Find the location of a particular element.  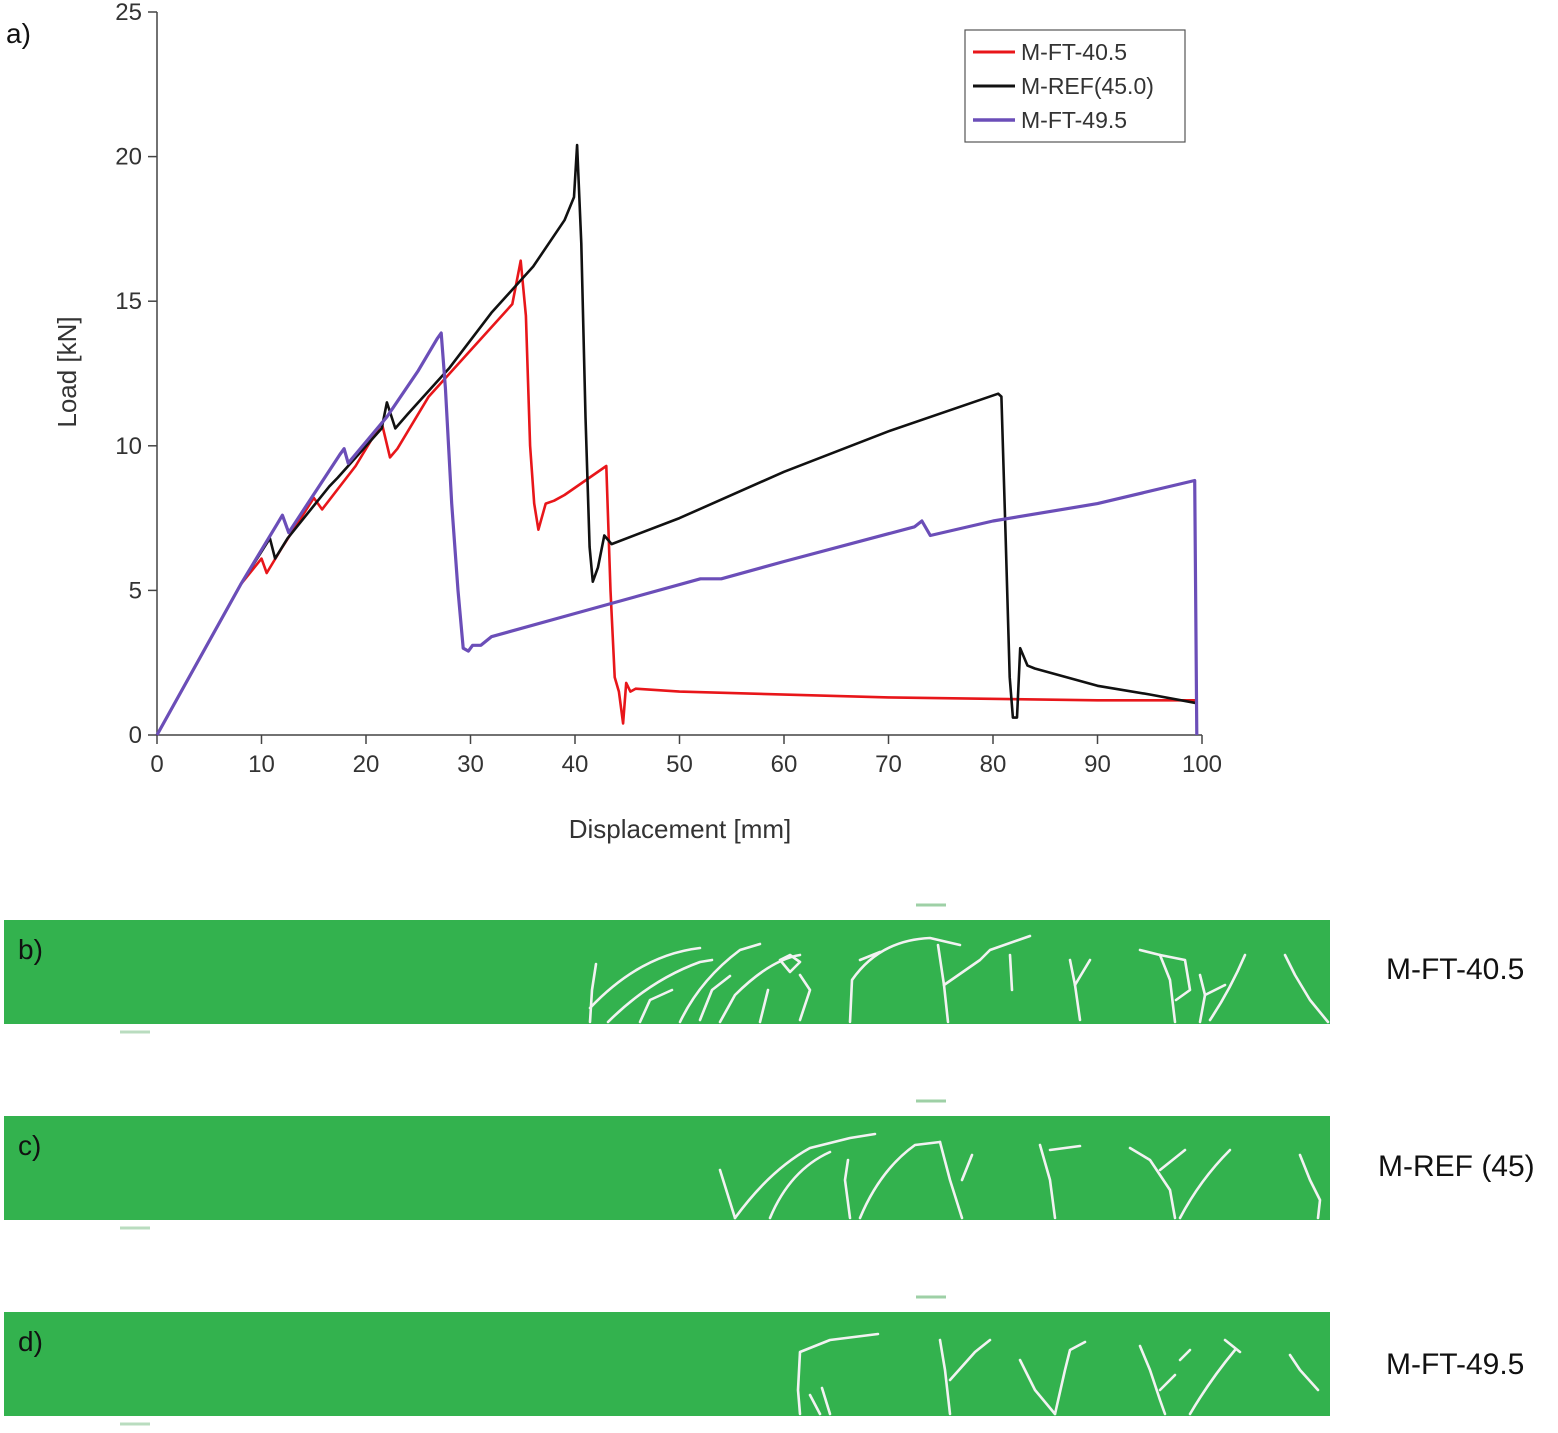

x-tick-label: 70 is located at coordinates (888, 764).